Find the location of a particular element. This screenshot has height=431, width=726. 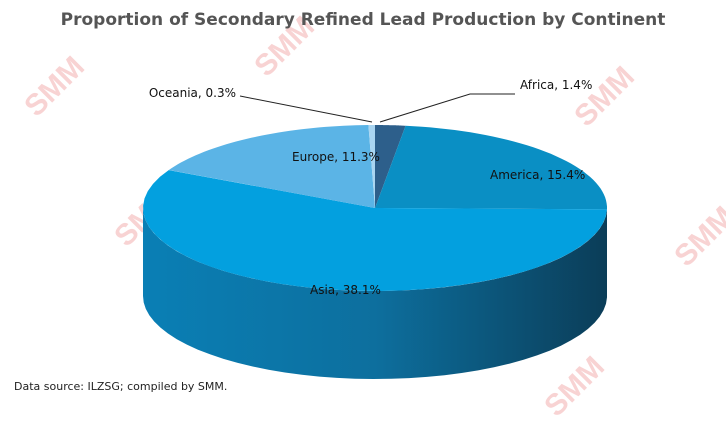

data-label-asia: Asia, 38.1% is located at coordinates (345, 290).